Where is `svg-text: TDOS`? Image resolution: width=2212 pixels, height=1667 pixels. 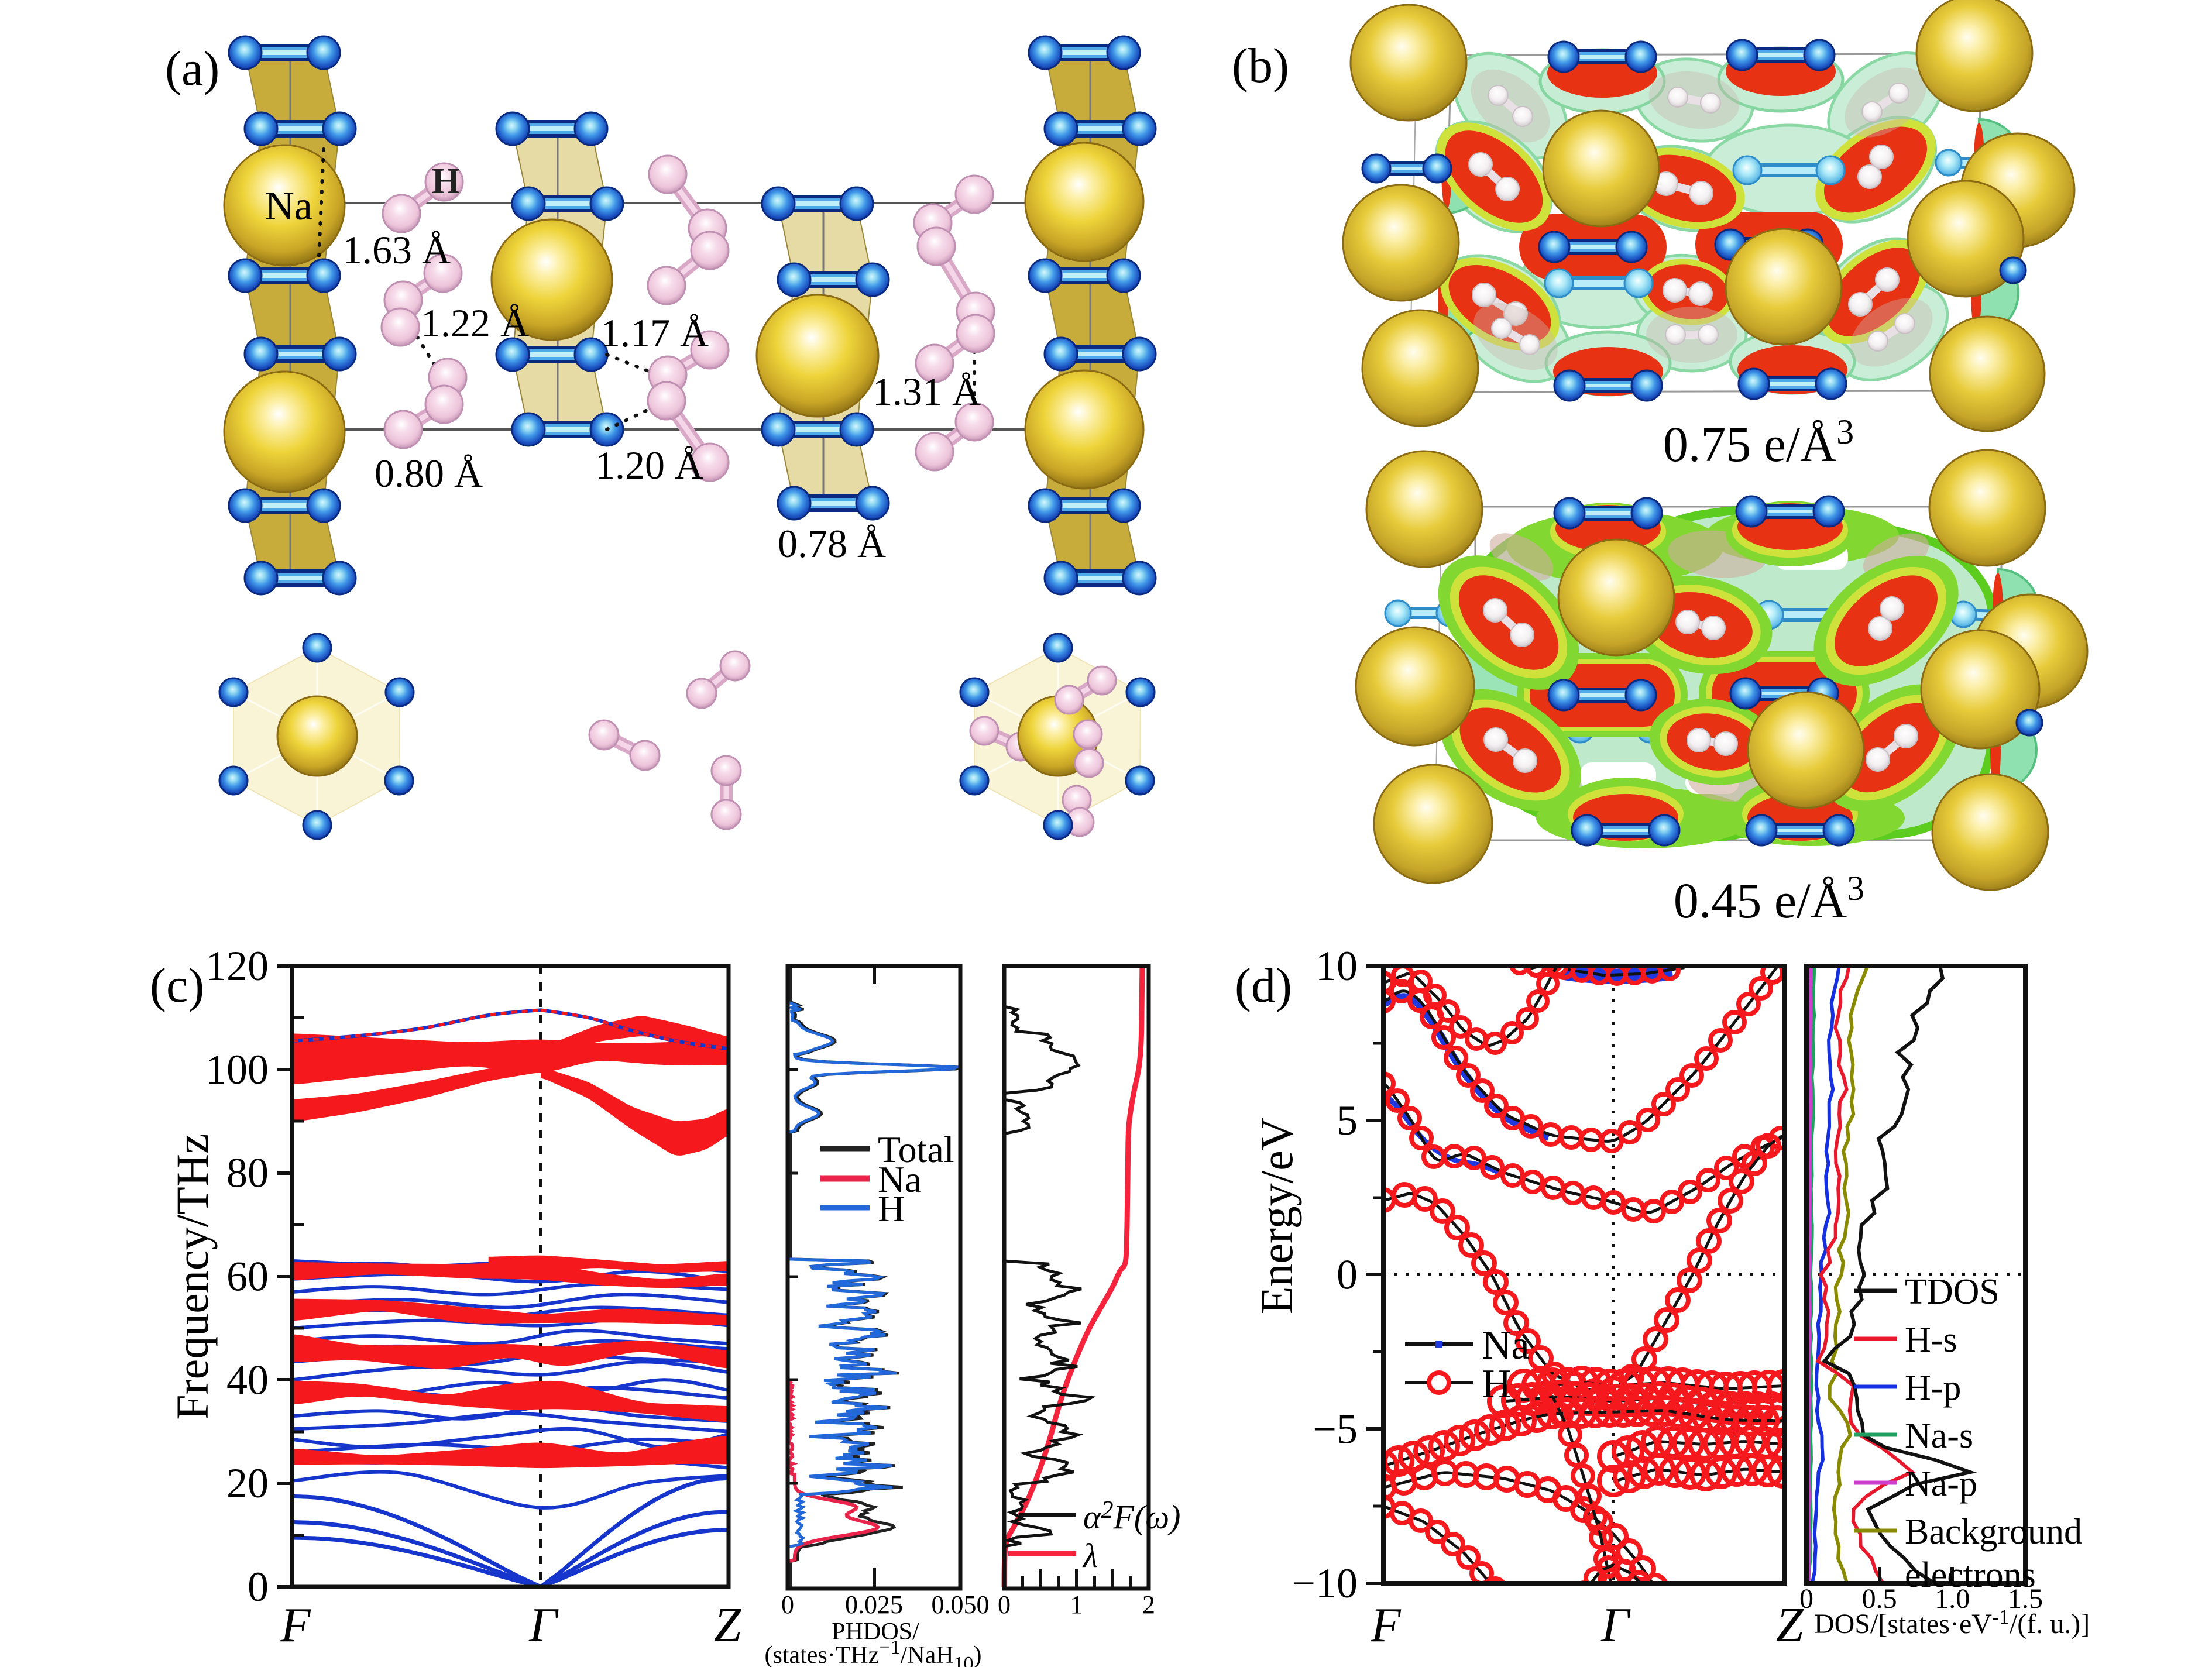 svg-text: TDOS is located at coordinates (1952, 1292).